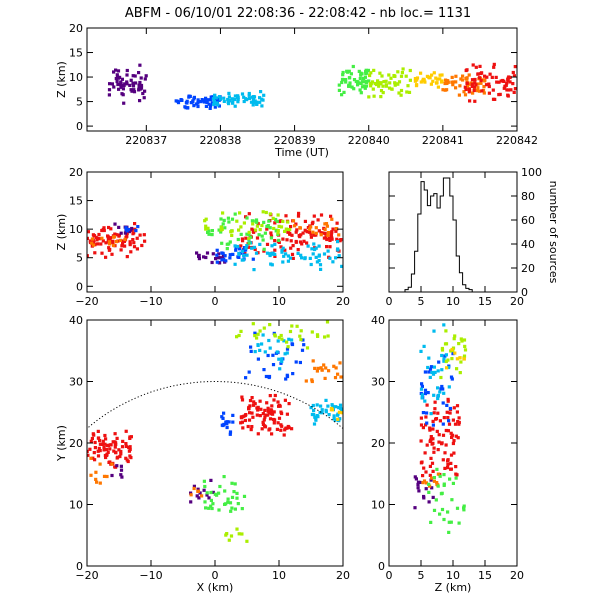 The image size is (600, 600). Describe the element at coordinates (301, 152) in the screenshot. I see `x-axis-label: Time (UT)` at that location.